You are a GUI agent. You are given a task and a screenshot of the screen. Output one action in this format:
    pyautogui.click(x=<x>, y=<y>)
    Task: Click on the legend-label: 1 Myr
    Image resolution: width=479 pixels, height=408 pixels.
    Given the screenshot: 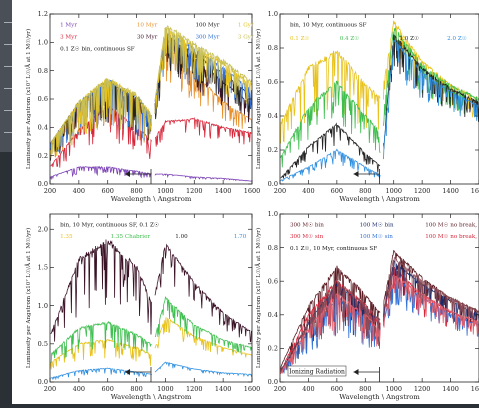 What is the action you would take?
    pyautogui.click(x=68, y=26)
    